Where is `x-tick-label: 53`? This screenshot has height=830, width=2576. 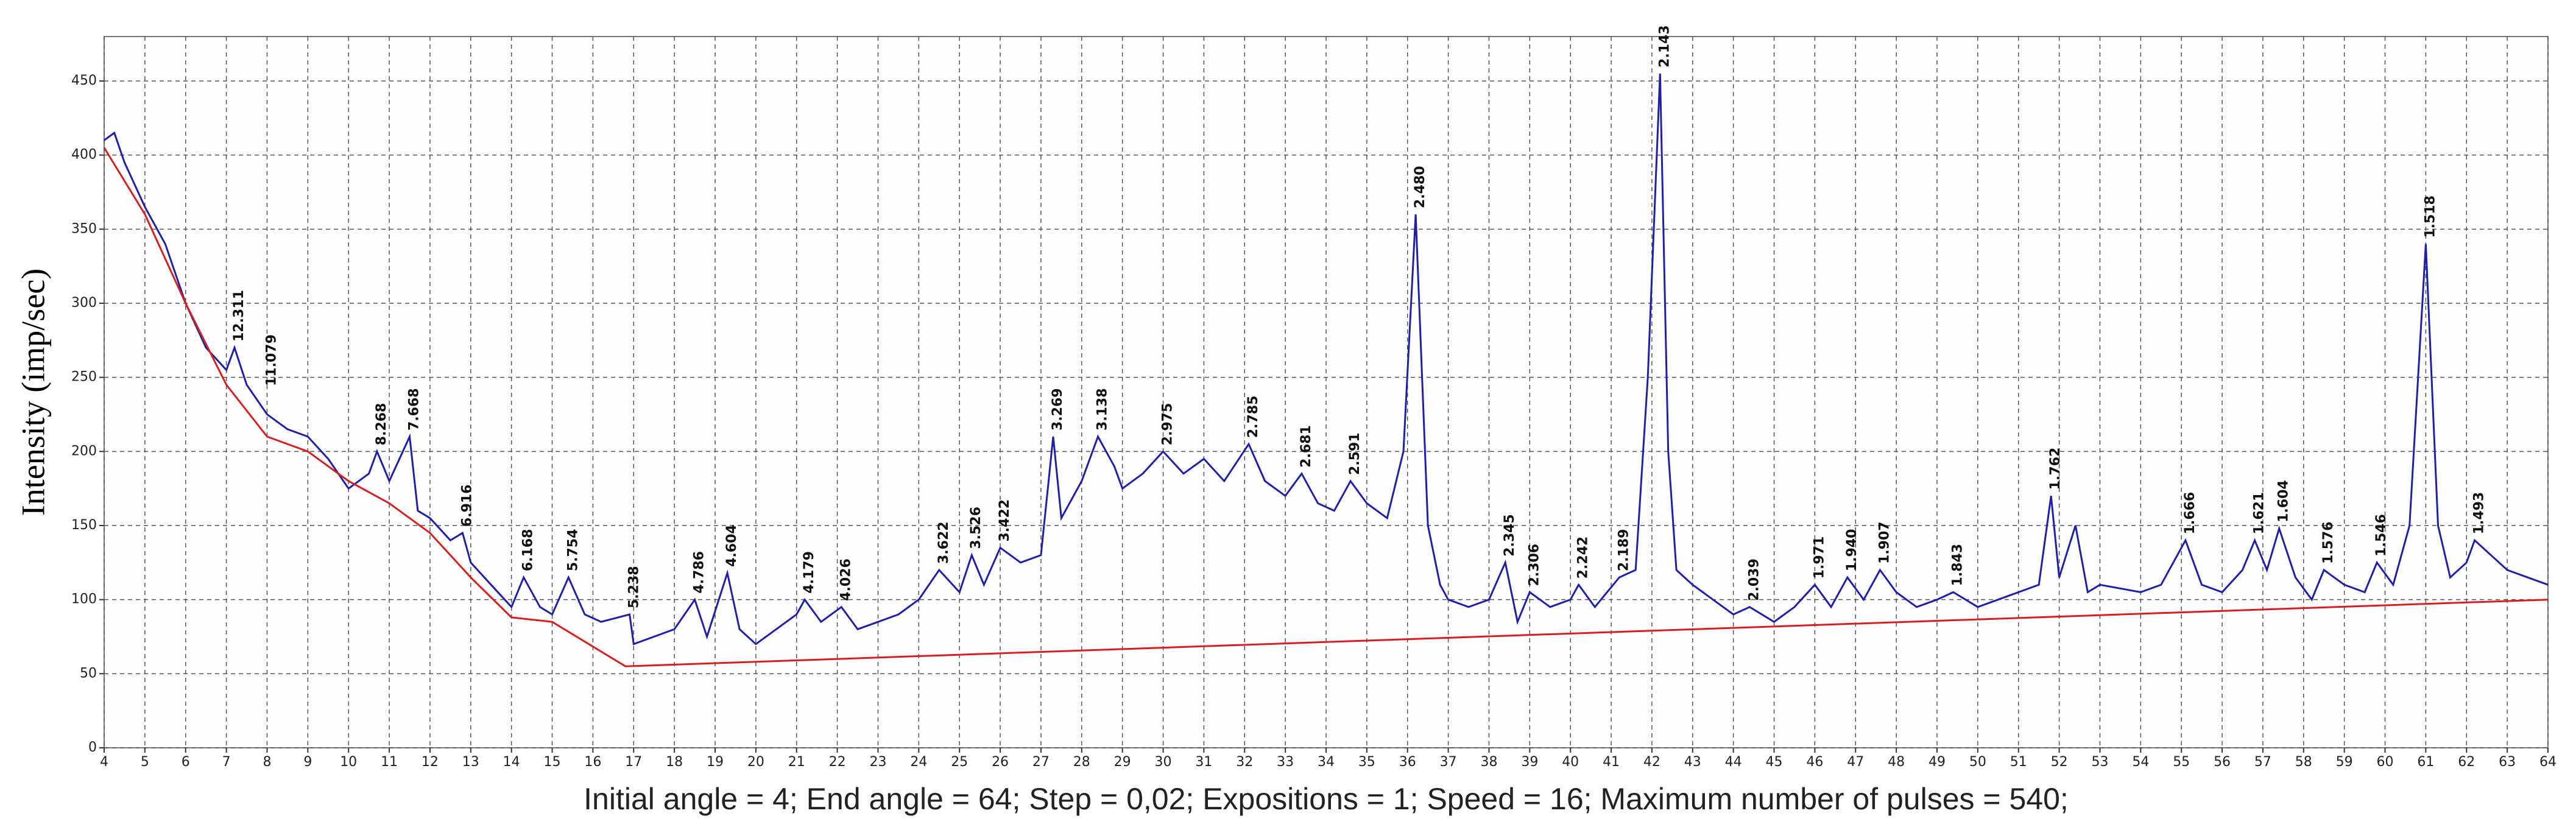 x-tick-label: 53 is located at coordinates (2099, 762).